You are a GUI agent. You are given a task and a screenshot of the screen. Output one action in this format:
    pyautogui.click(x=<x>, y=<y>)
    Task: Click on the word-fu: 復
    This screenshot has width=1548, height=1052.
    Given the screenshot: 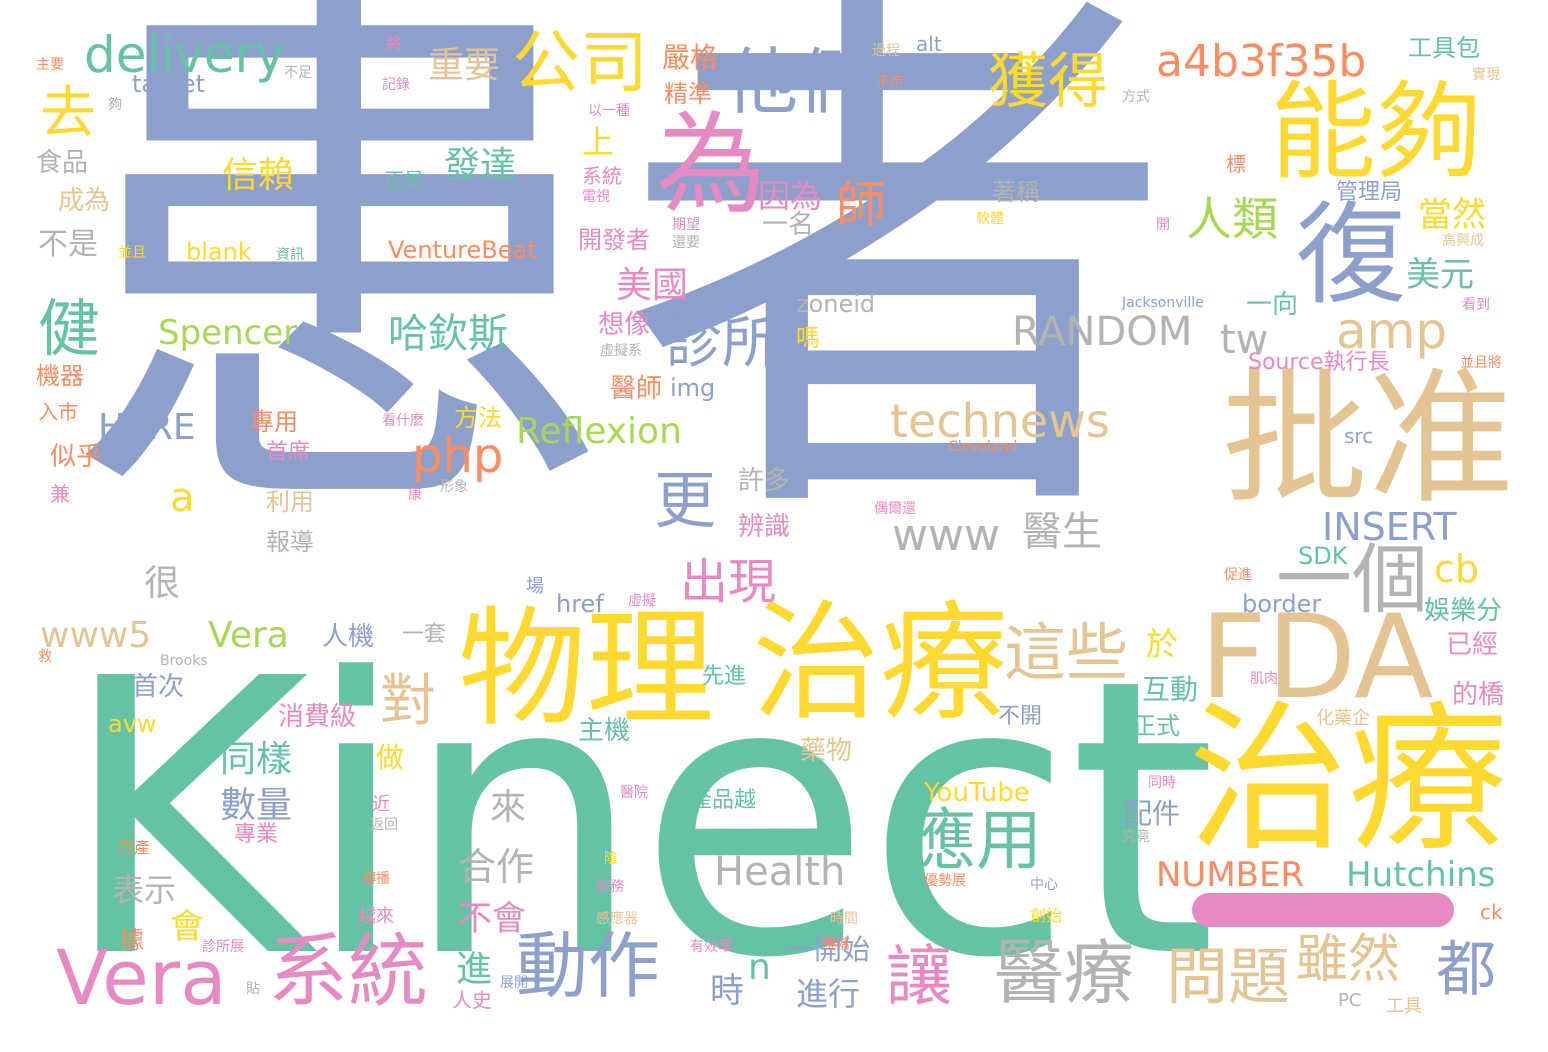 What is the action you would take?
    pyautogui.click(x=1351, y=255)
    